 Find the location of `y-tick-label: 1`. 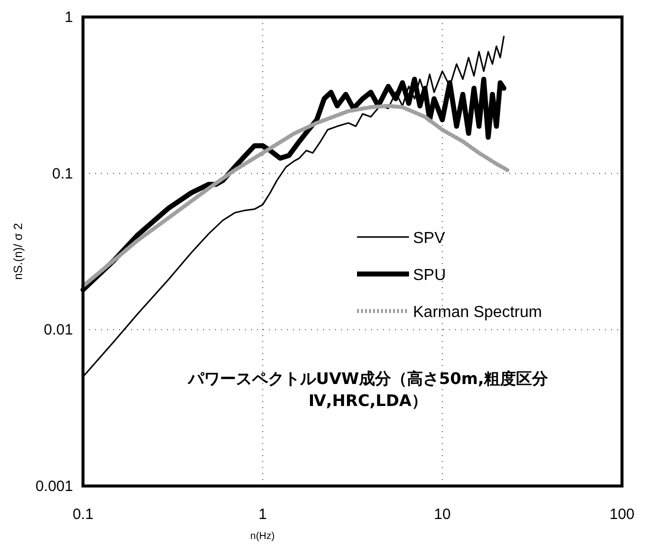

y-tick-label: 1 is located at coordinates (68, 17).